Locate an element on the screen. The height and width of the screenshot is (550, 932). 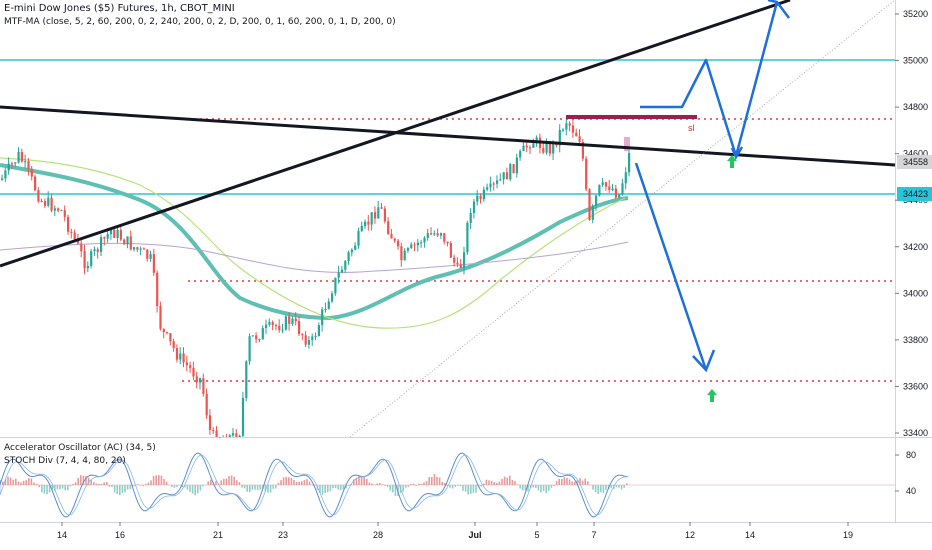
bullish-projection-path is located at coordinates (709, 79).